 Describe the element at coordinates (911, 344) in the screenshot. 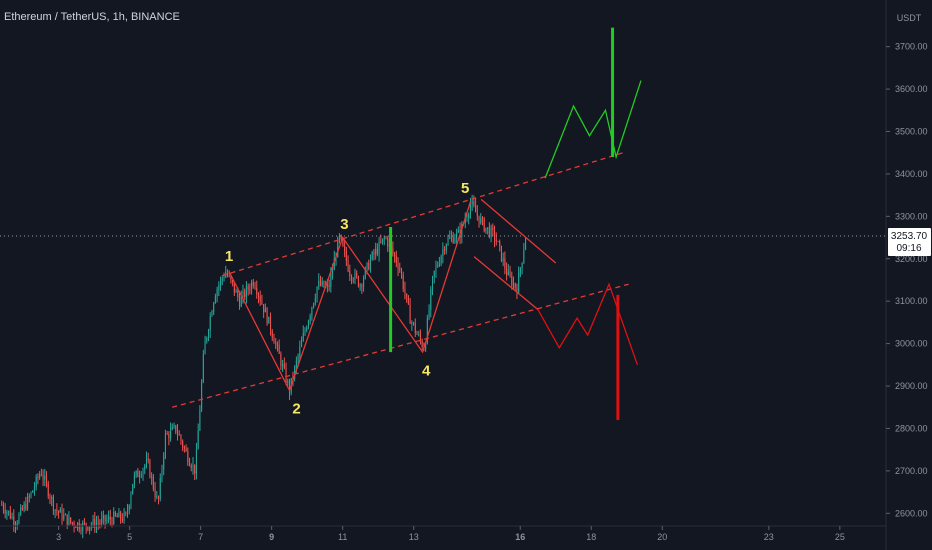

I see `price-tick-label: 3000.00` at that location.